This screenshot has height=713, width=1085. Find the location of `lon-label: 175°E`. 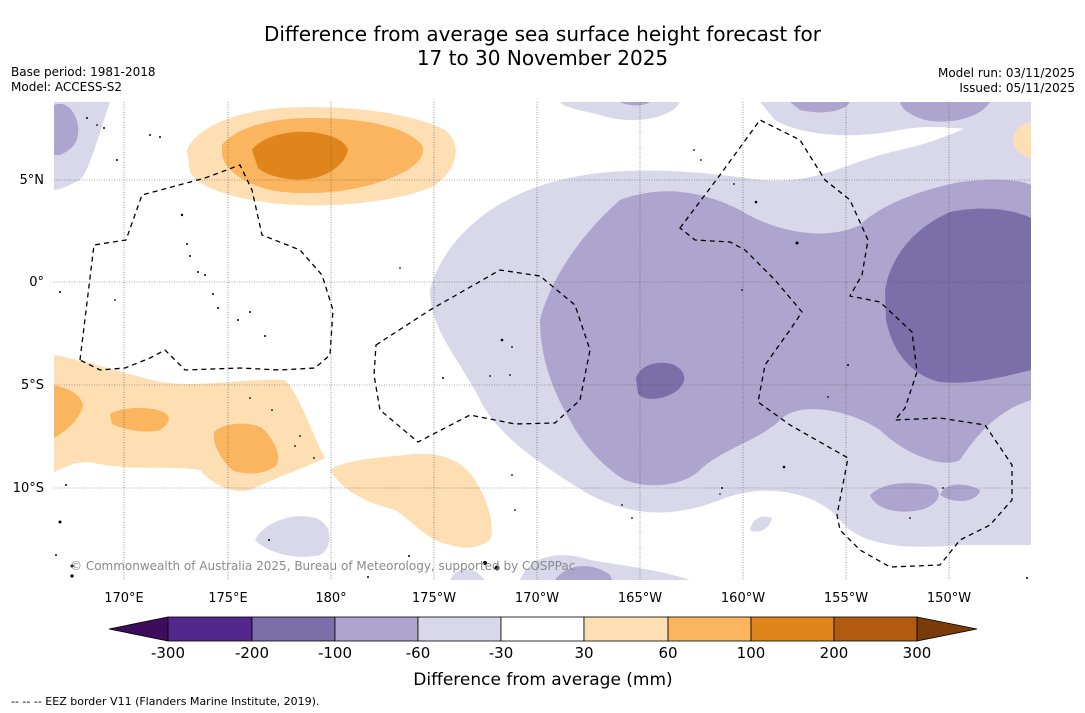

lon-label: 175°E is located at coordinates (228, 598).